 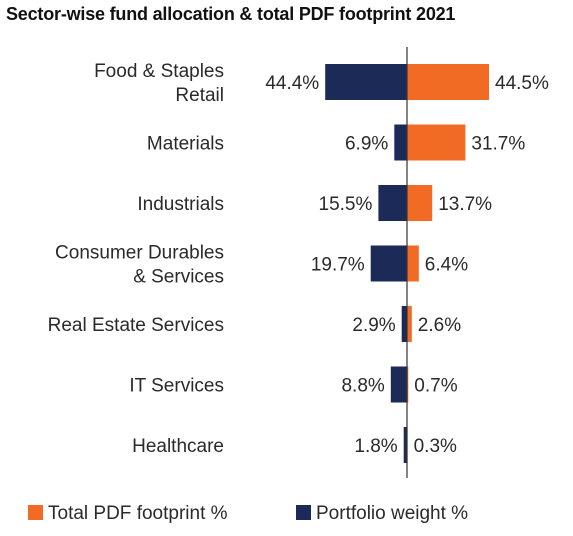 I want to click on legend-label: Portfolio weight %, so click(x=392, y=513).